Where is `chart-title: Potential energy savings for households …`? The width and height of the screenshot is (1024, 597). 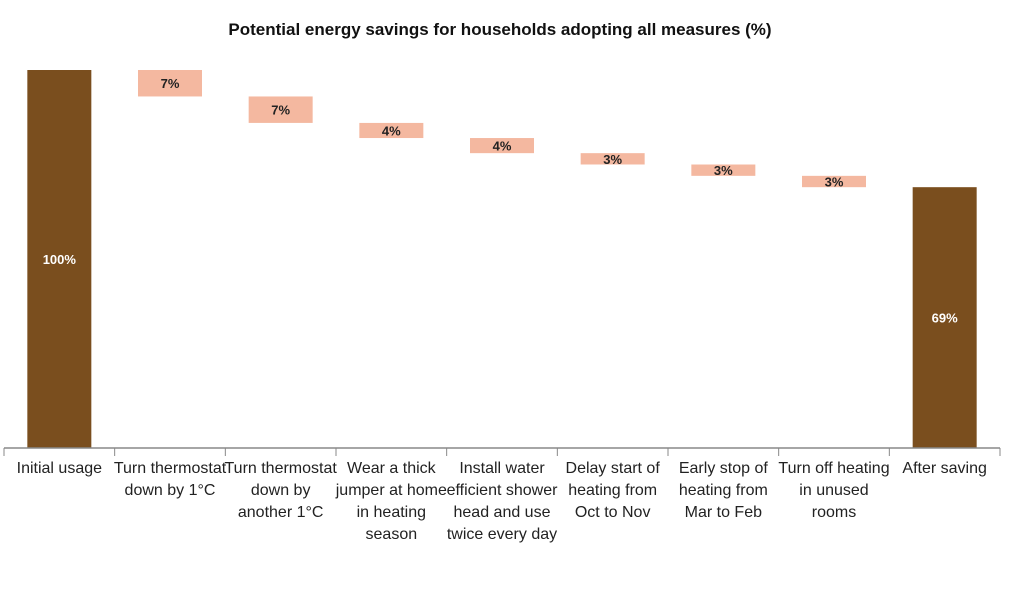
chart-title: Potential energy savings for households … is located at coordinates (500, 29).